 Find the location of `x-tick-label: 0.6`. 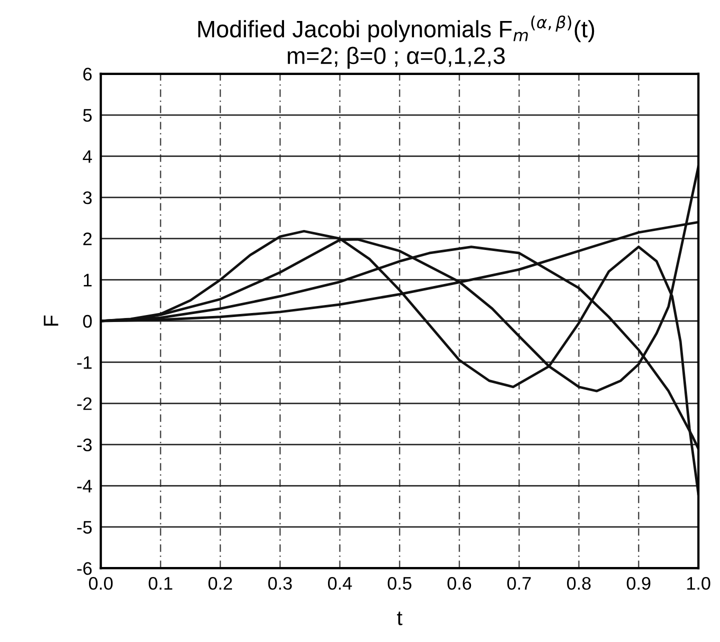

x-tick-label: 0.6 is located at coordinates (460, 583).